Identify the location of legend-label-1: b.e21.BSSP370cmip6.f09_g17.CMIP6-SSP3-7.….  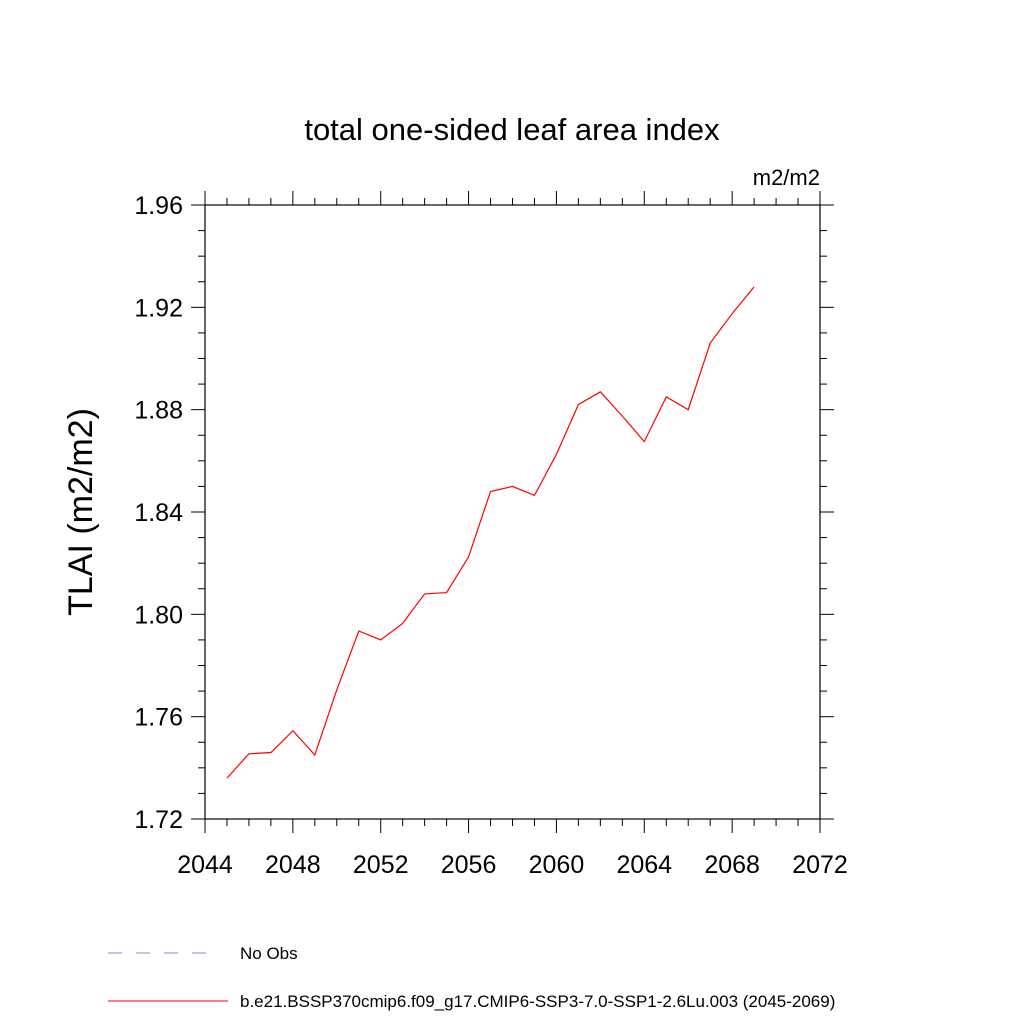
(537, 1001).